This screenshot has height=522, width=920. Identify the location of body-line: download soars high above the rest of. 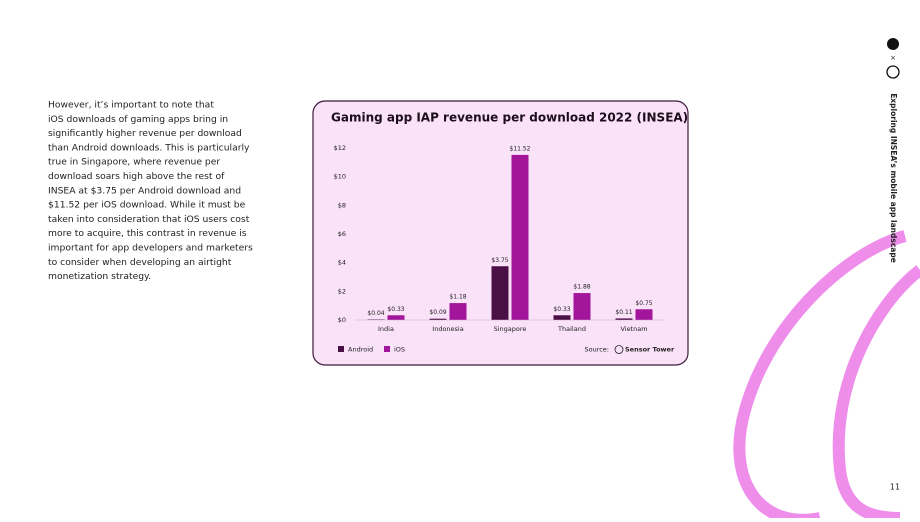
(136, 176).